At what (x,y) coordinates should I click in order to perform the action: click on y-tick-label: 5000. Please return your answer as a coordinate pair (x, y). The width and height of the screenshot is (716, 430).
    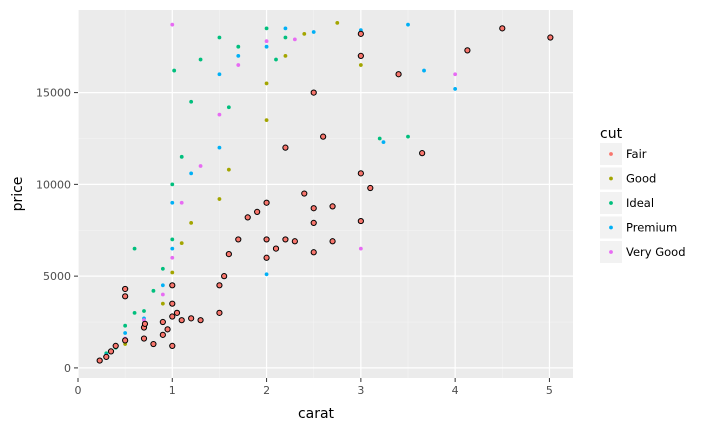
    Looking at the image, I should click on (57, 276).